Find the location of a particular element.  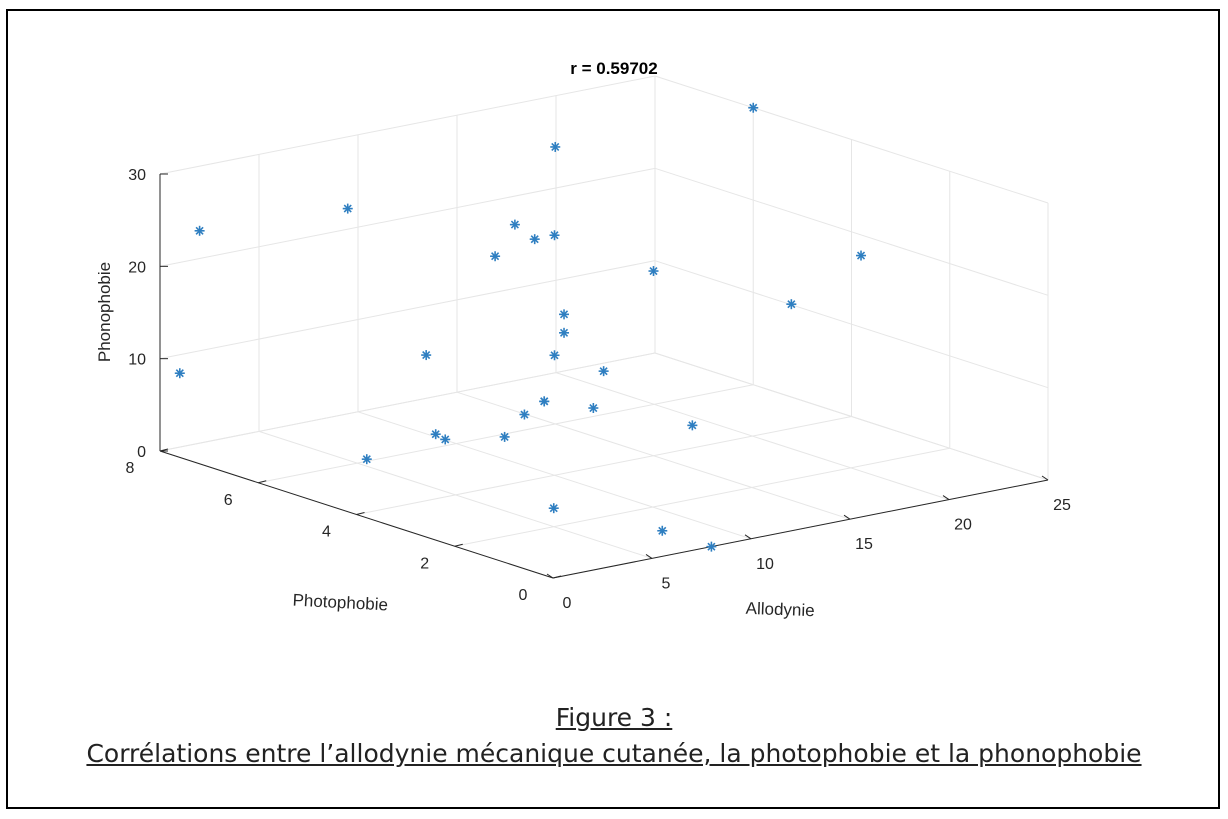

x-tick-label: 20 is located at coordinates (963, 525).